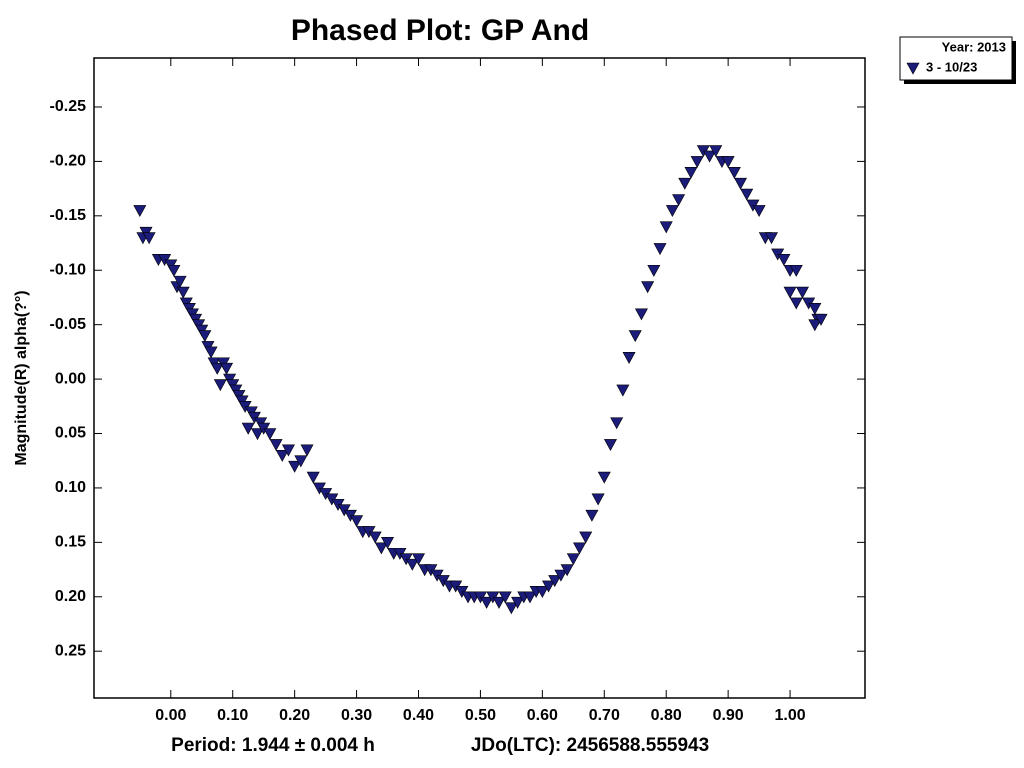  I want to click on x-tick-label: 0.40, so click(418, 715).